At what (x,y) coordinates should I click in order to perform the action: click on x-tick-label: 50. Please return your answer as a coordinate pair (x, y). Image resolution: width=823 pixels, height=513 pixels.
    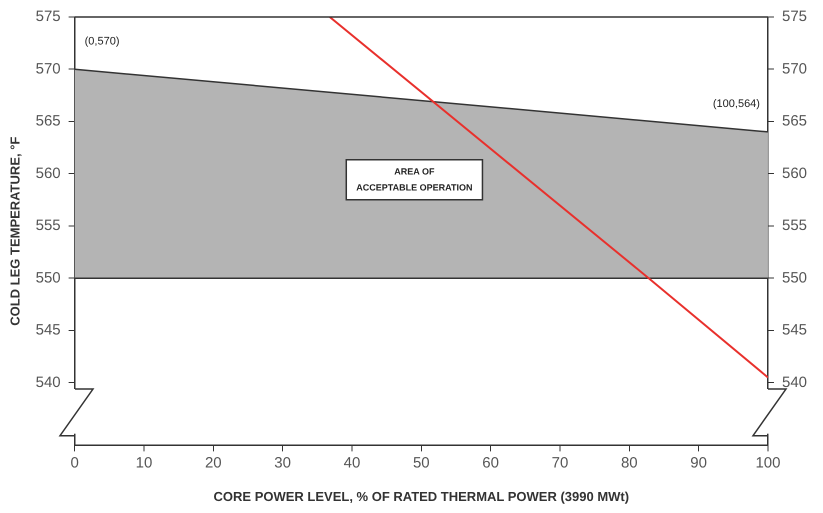
    Looking at the image, I should click on (421, 463).